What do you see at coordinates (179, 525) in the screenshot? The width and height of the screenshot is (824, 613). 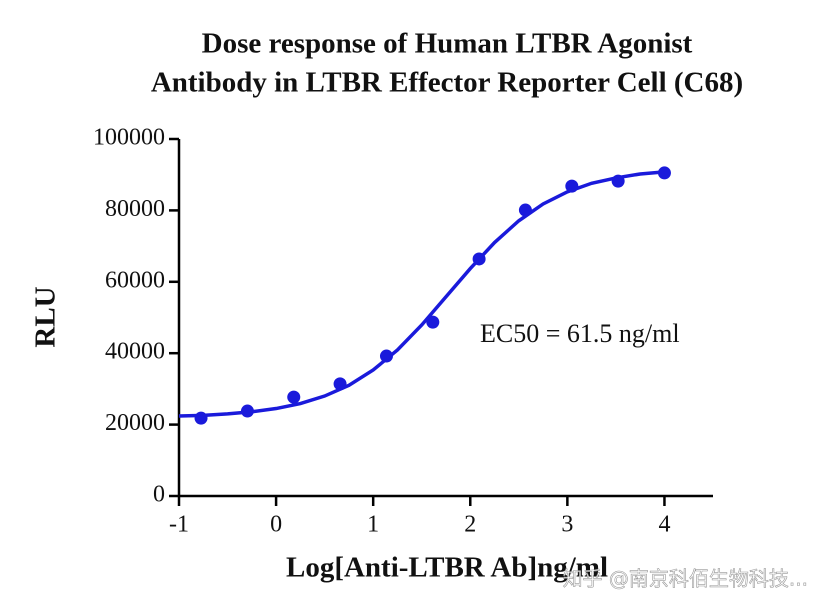 I see `x-tick-label: -1` at bounding box center [179, 525].